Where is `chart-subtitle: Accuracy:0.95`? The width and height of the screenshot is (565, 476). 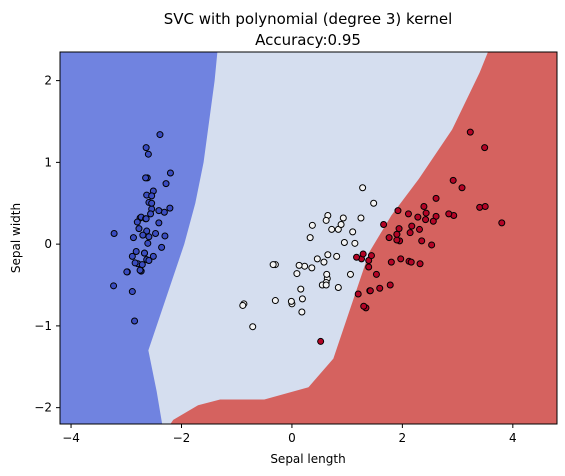
chart-subtitle: Accuracy:0.95 is located at coordinates (308, 40).